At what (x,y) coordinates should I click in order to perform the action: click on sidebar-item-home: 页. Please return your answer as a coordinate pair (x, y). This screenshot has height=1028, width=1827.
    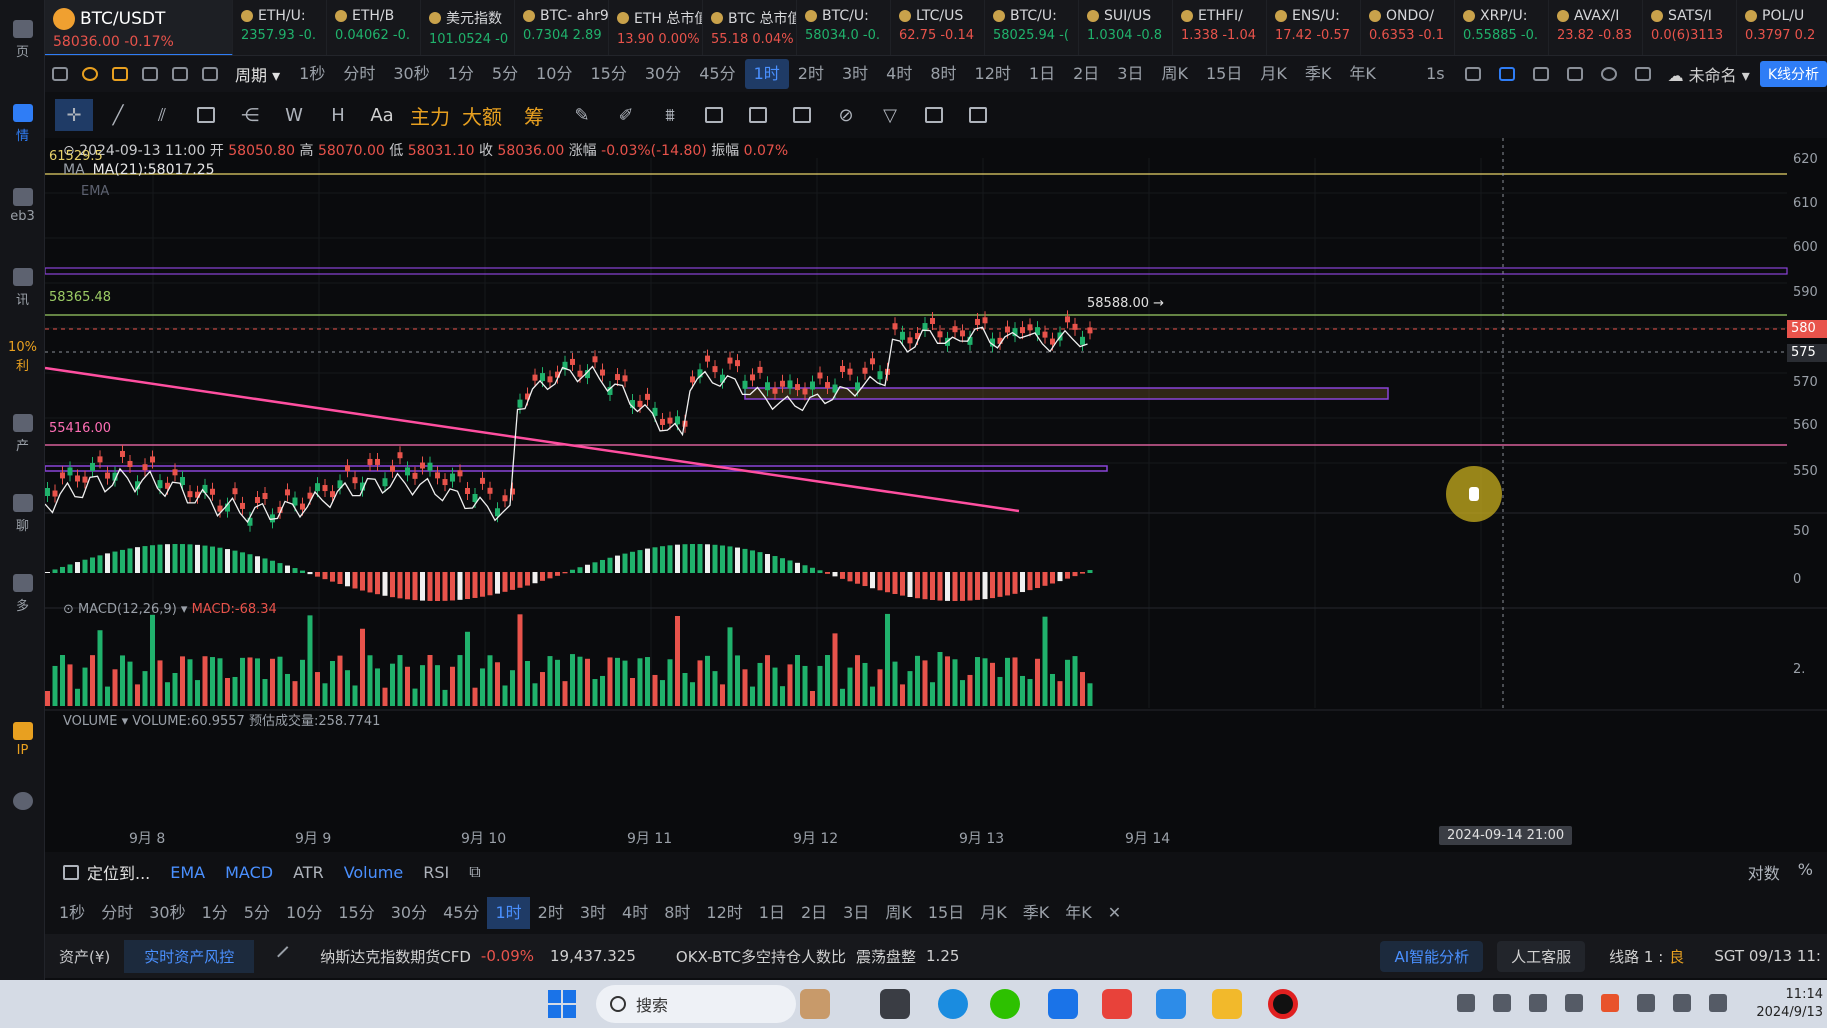
    Looking at the image, I should click on (22, 40).